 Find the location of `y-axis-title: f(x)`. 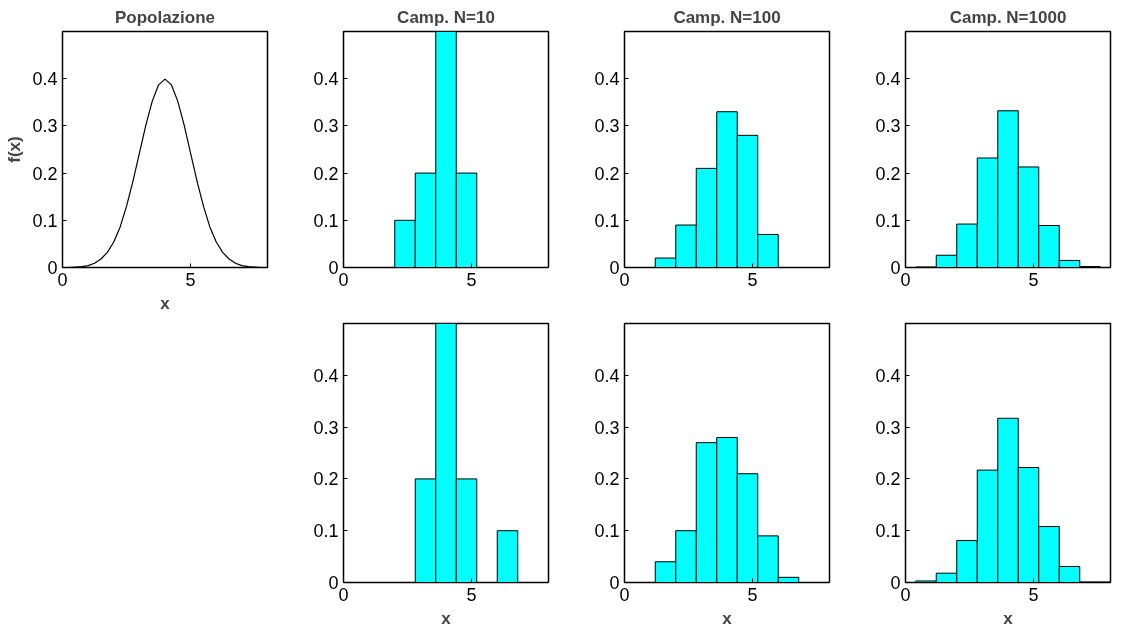

y-axis-title: f(x) is located at coordinates (15, 149).